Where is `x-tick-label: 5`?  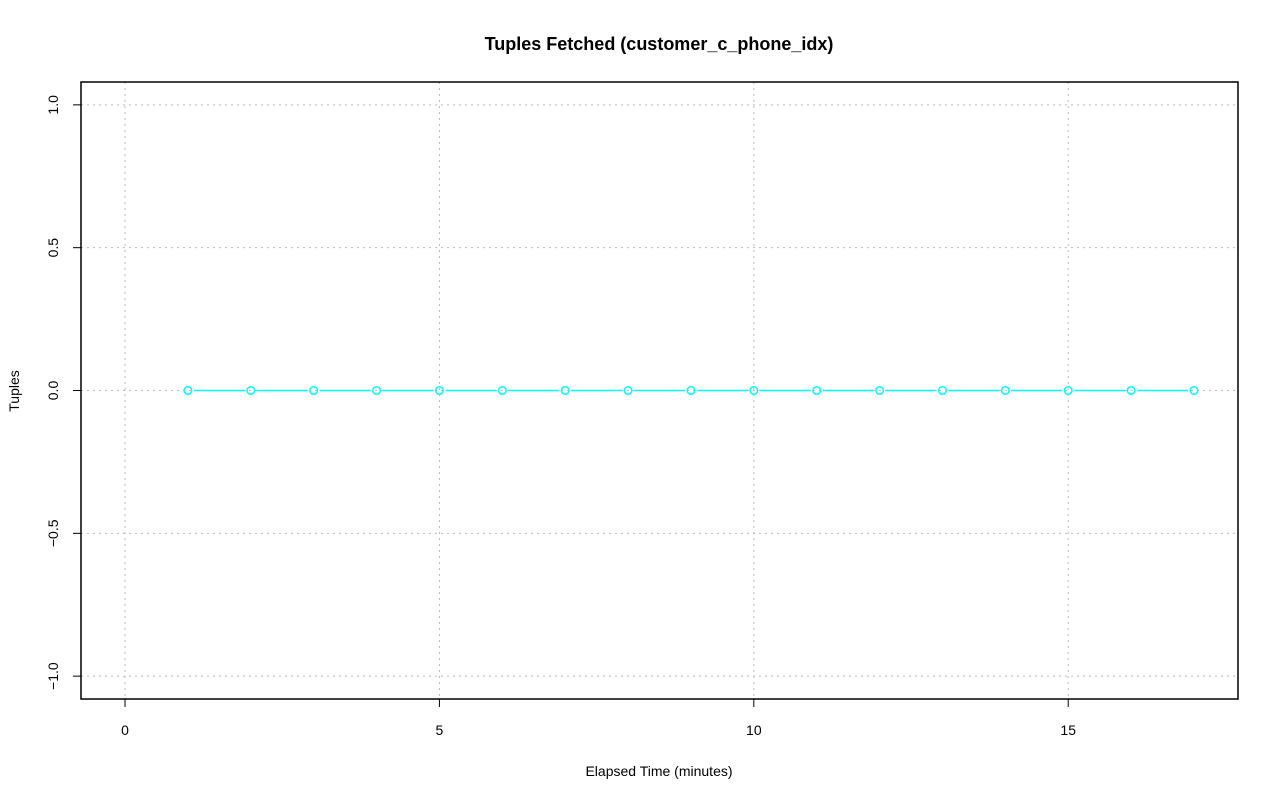 x-tick-label: 5 is located at coordinates (440, 730).